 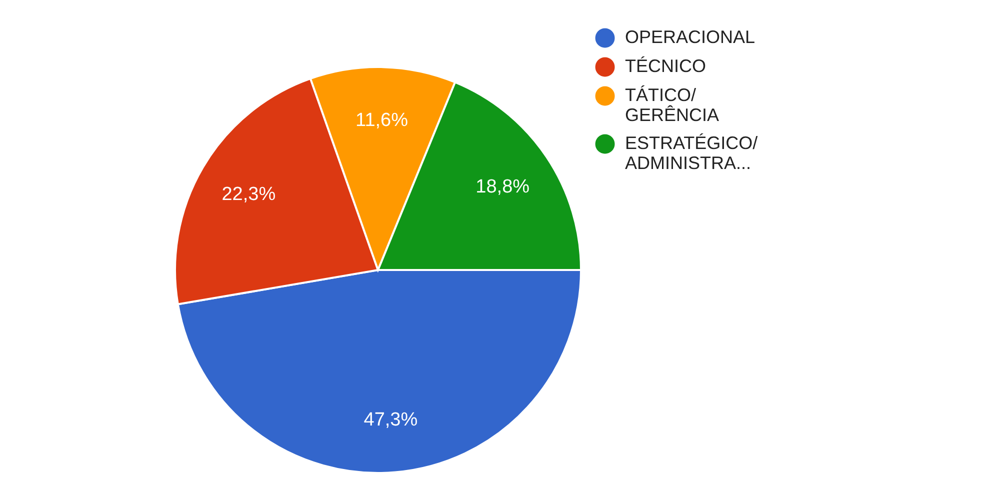 What do you see at coordinates (503, 187) in the screenshot?
I see `data-label: 18,8%` at bounding box center [503, 187].